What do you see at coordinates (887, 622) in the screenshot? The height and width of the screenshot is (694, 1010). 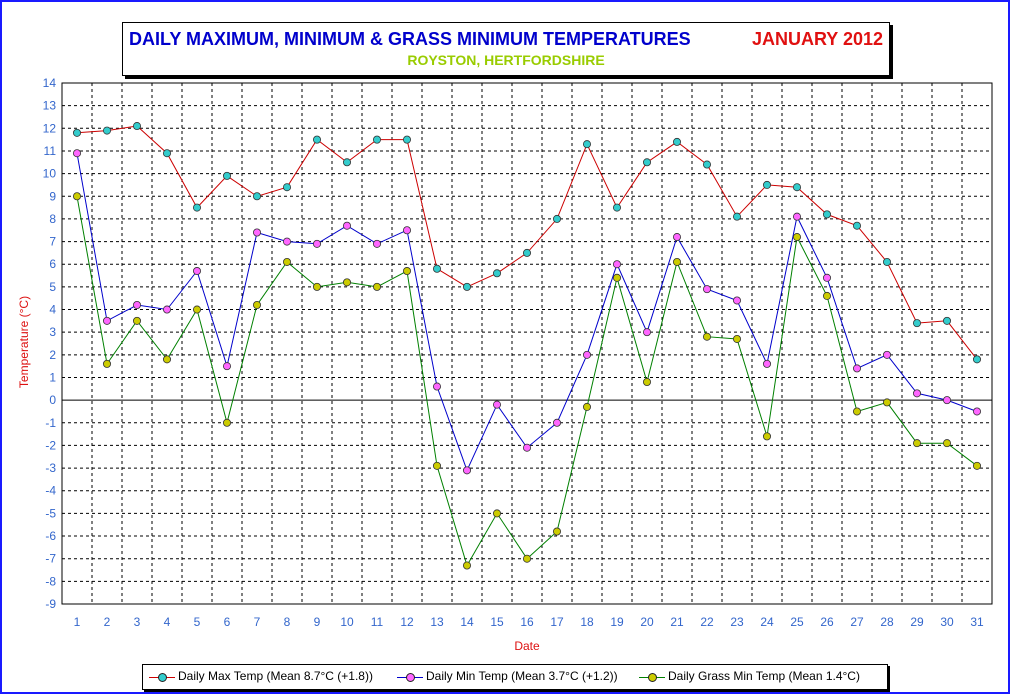 I see `x-tick-label: 28` at bounding box center [887, 622].